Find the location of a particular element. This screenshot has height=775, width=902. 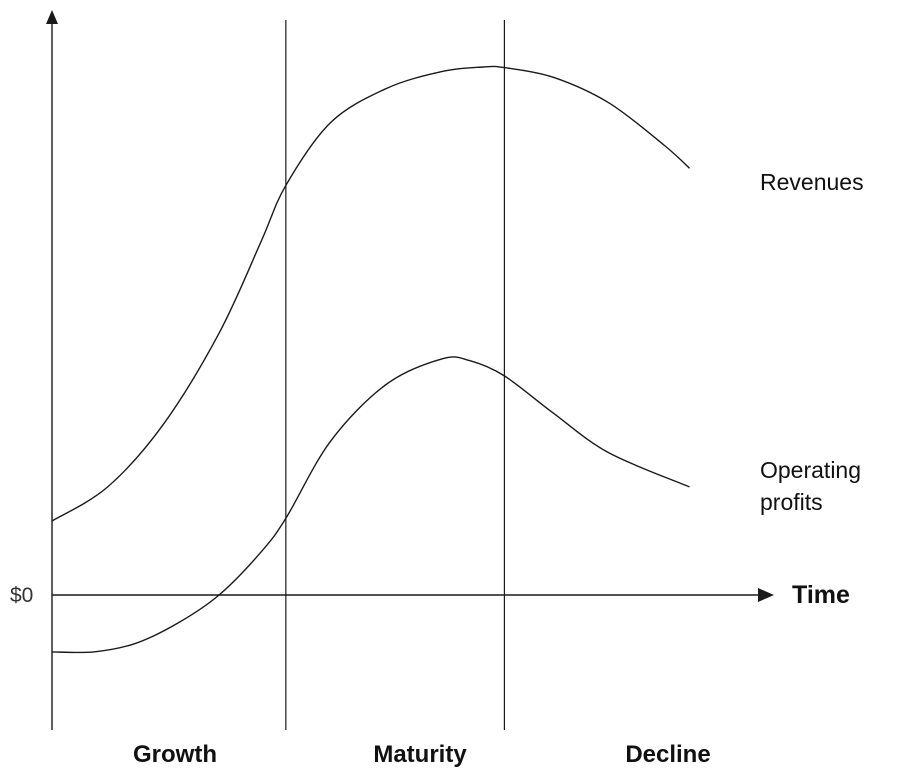

phase-label-decline: Decline is located at coordinates (667, 754).